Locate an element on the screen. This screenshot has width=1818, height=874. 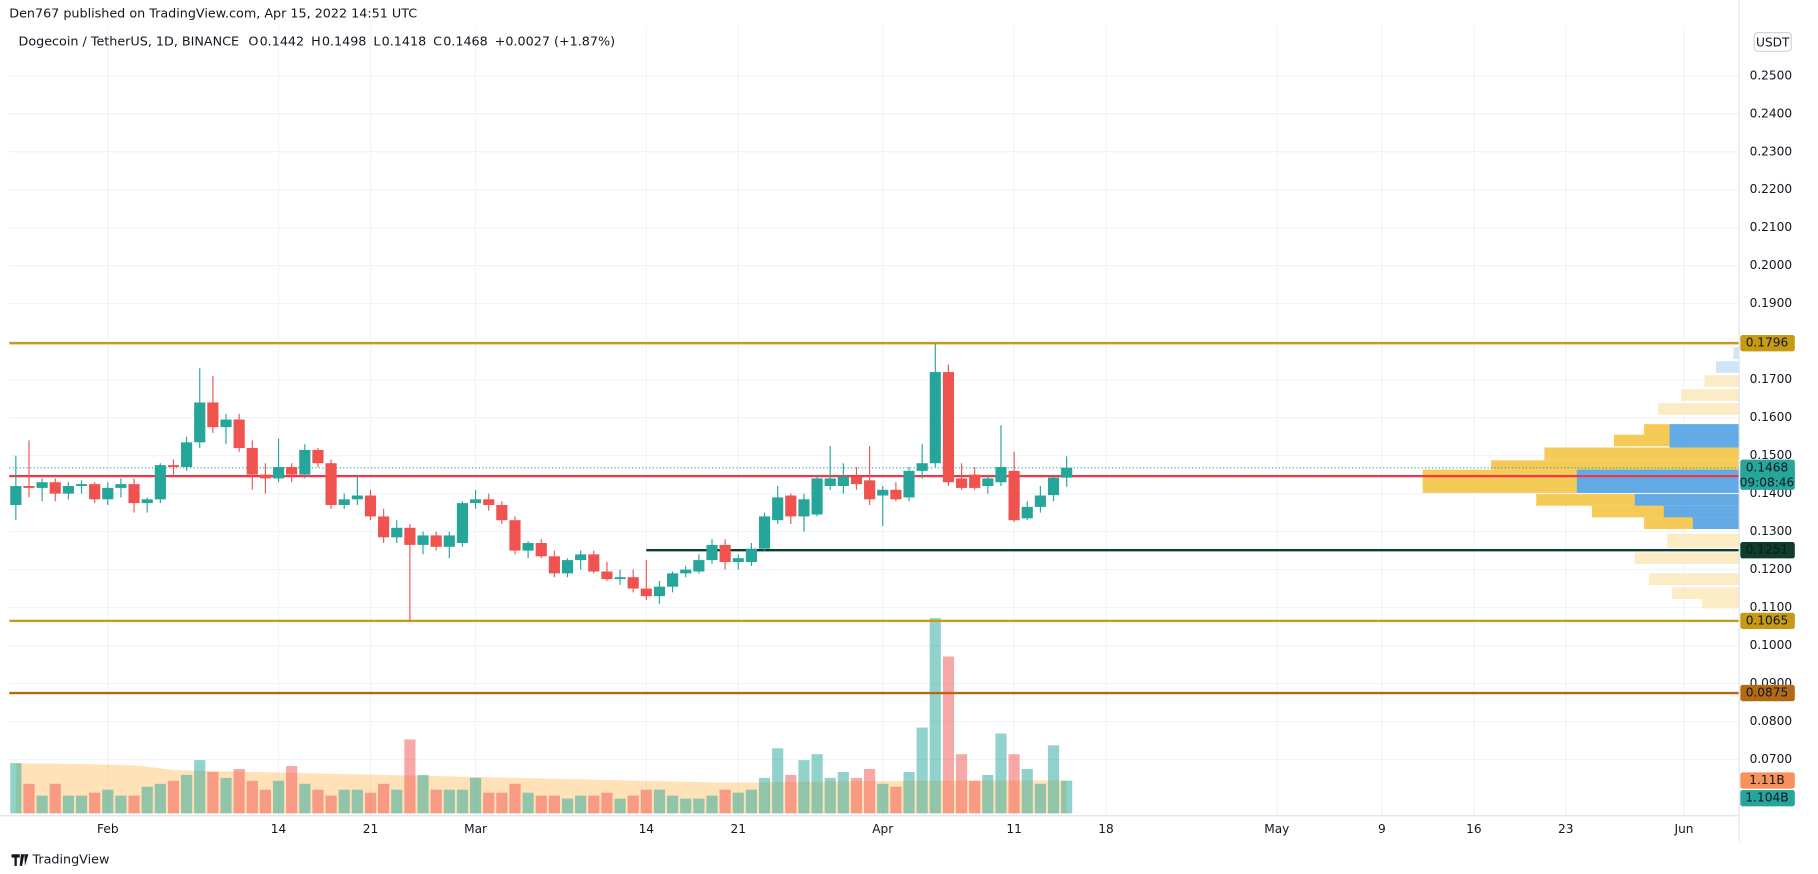
ohlc-key: O is located at coordinates (253, 41).